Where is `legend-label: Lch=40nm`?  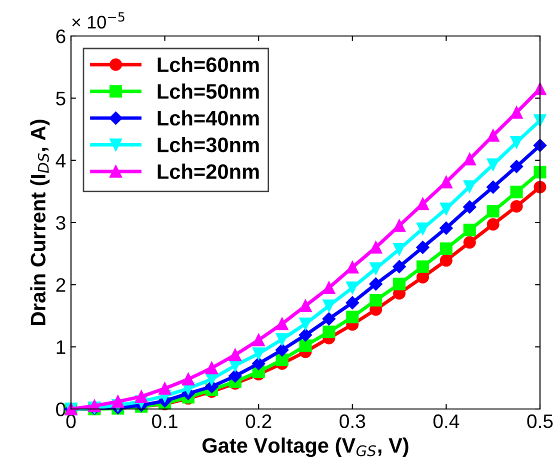
legend-label: Lch=40nm is located at coordinates (208, 118).